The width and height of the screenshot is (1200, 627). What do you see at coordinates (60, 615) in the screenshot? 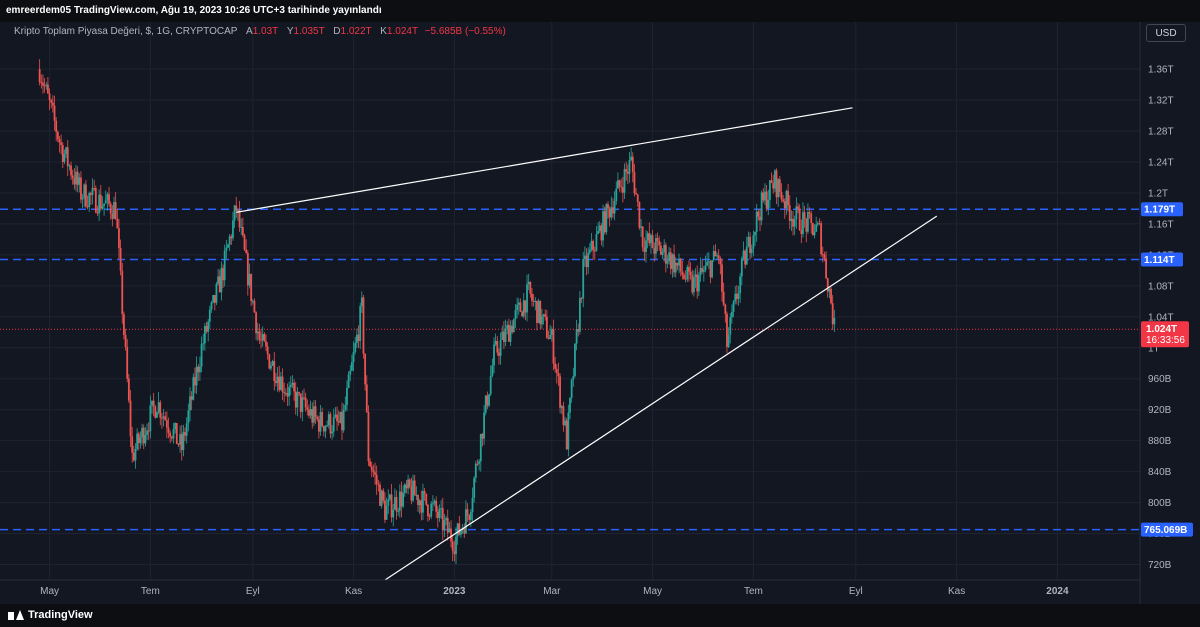
I see `brand-name: TradingView` at bounding box center [60, 615].